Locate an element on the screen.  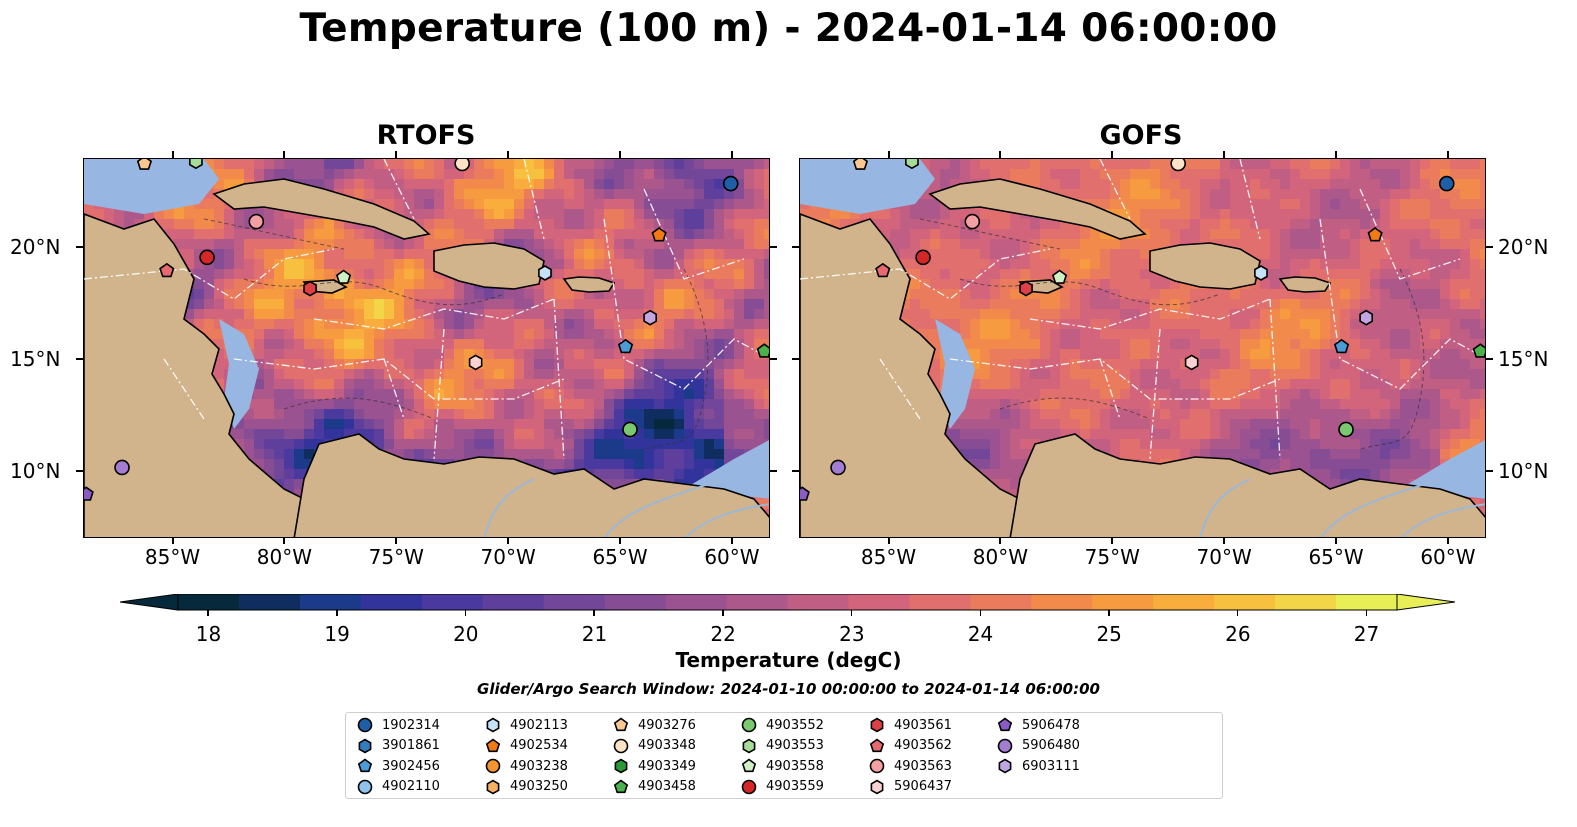
legend-label: 1902314 is located at coordinates (411, 725).